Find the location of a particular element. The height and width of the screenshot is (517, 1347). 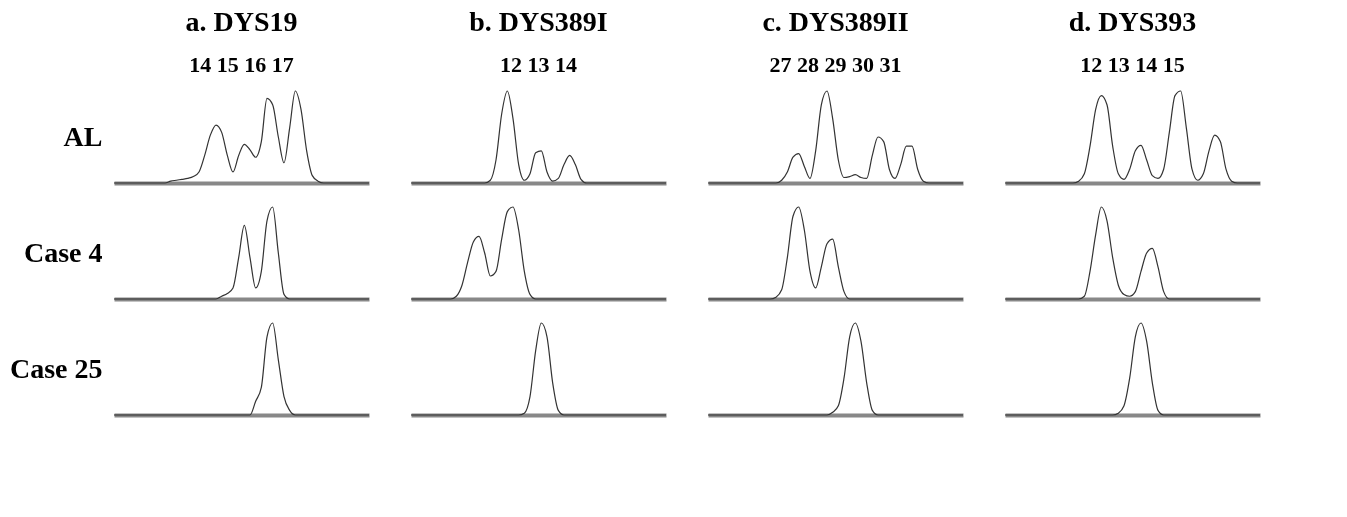

chart-subtitle: 12 13 14 15 is located at coordinates (1132, 65).